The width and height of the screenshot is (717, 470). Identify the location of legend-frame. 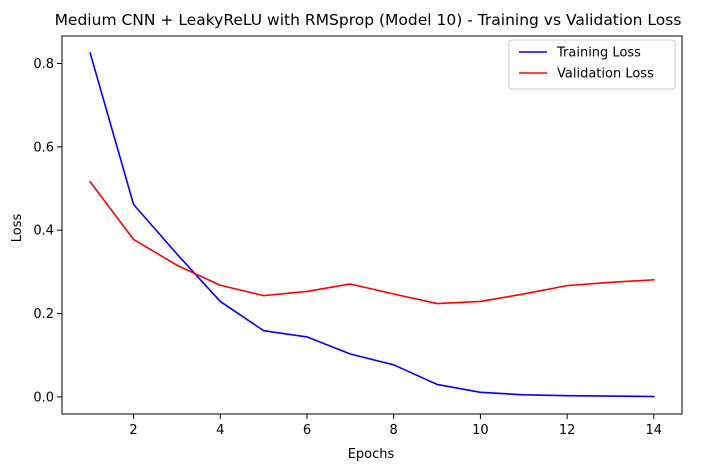
(592, 64).